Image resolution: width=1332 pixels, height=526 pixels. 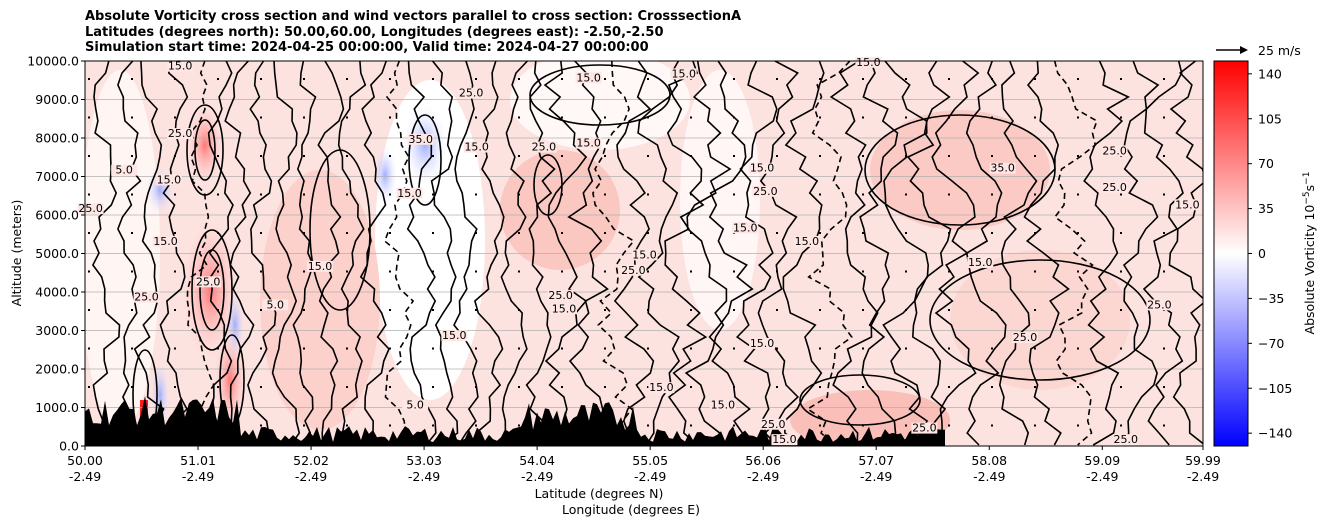 What do you see at coordinates (424, 460) in the screenshot?
I see `x-tick-label-lat: 53.03` at bounding box center [424, 460].